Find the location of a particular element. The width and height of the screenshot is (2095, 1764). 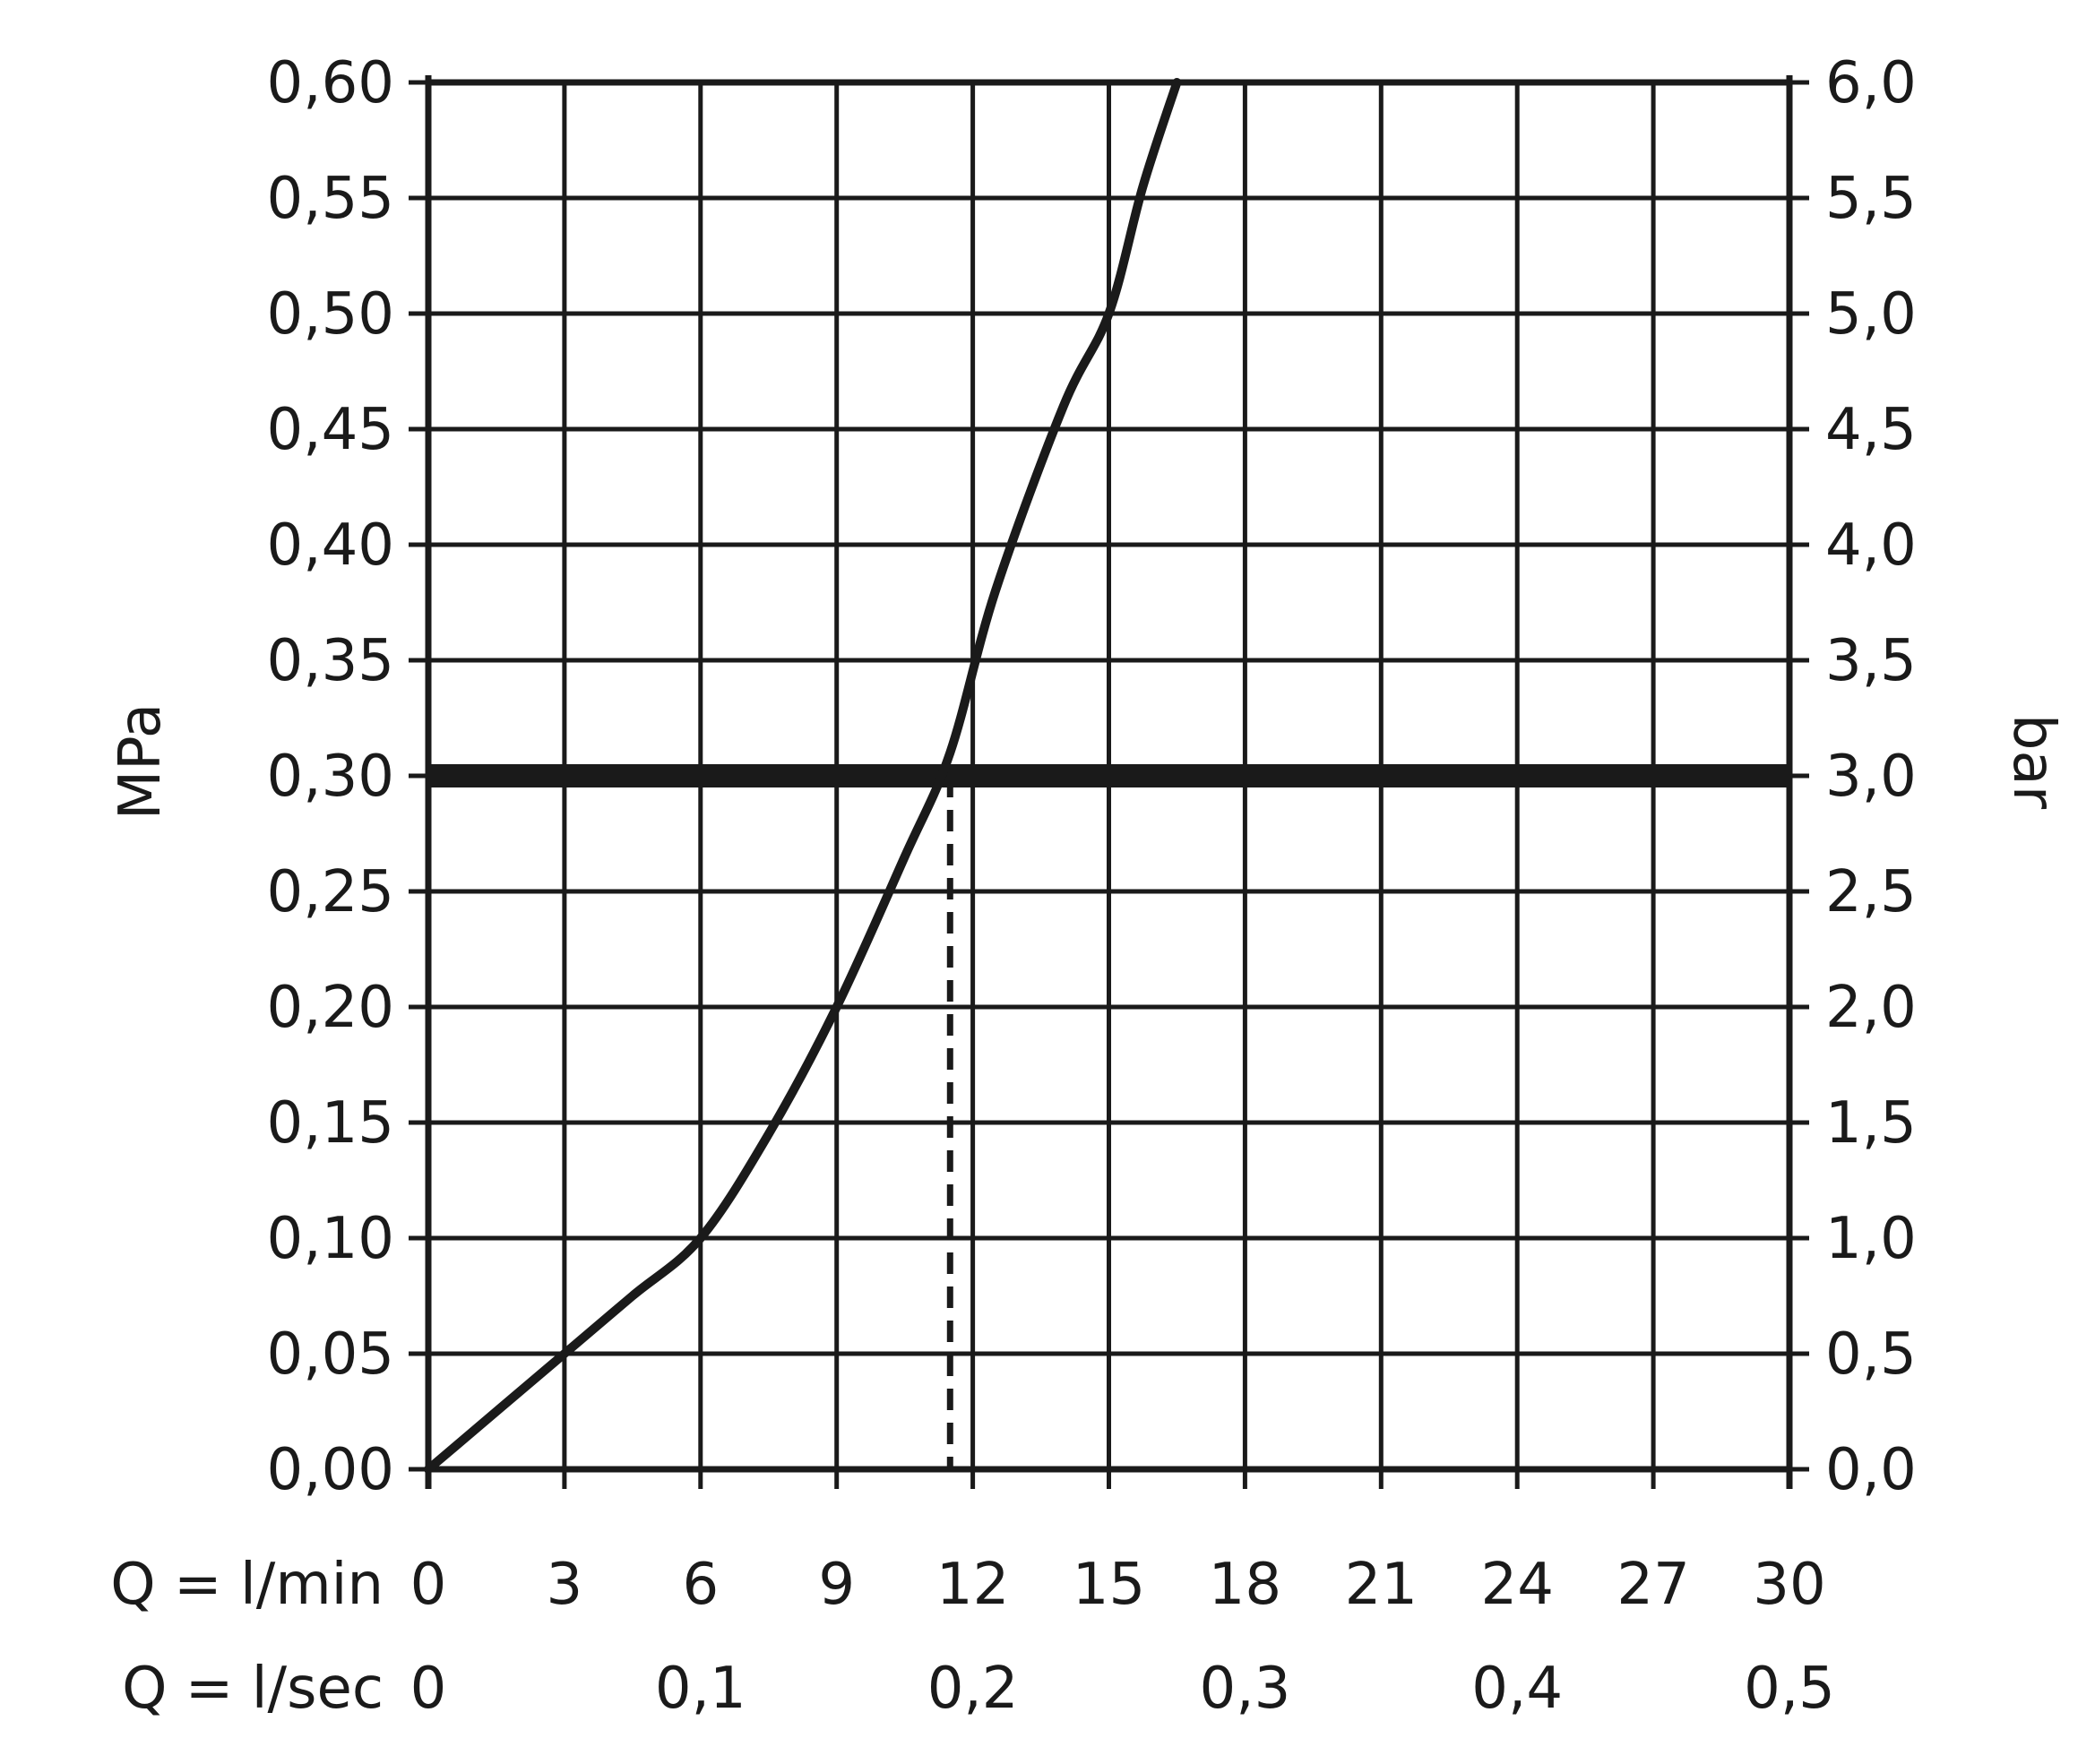

y-right-tick-label: 1,0 is located at coordinates (1871, 1239).